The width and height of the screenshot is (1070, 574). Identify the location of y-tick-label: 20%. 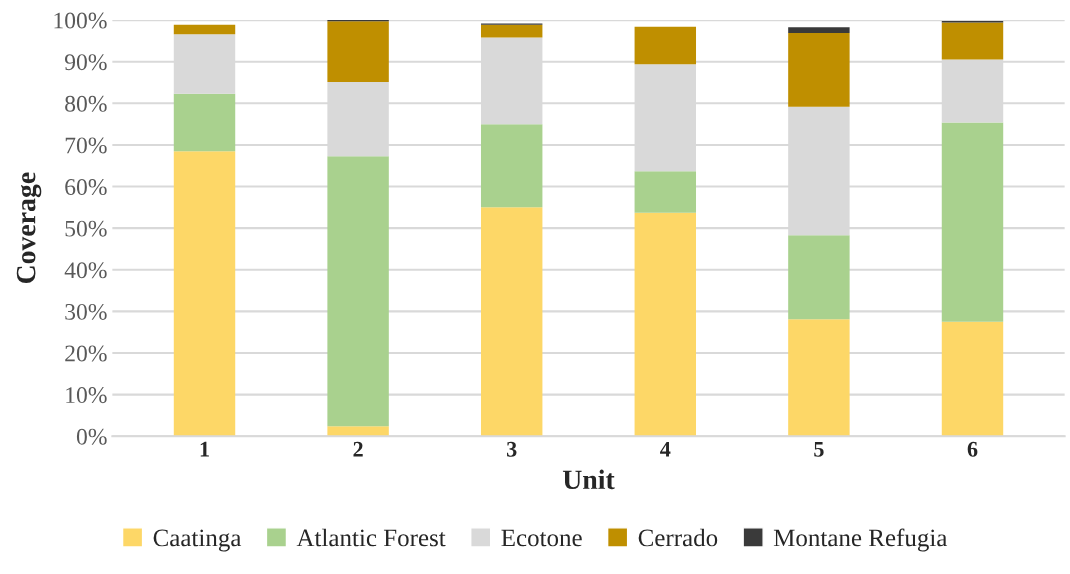
(86, 353).